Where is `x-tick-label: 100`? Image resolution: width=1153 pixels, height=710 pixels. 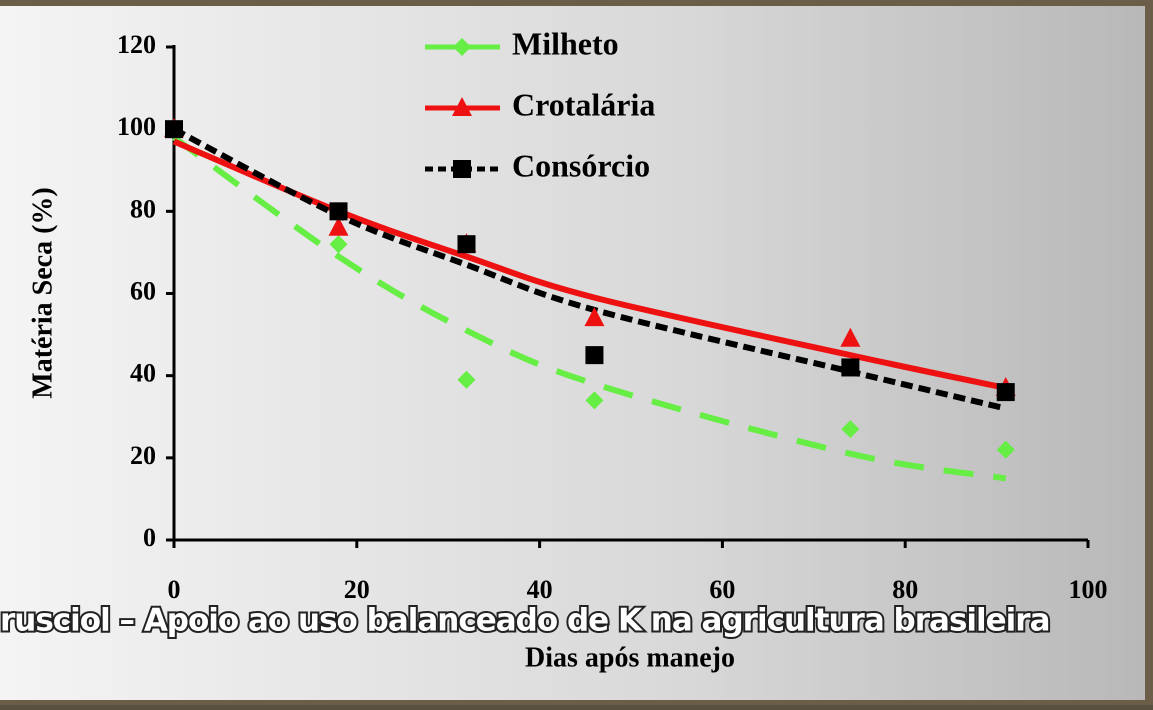 x-tick-label: 100 is located at coordinates (1088, 589).